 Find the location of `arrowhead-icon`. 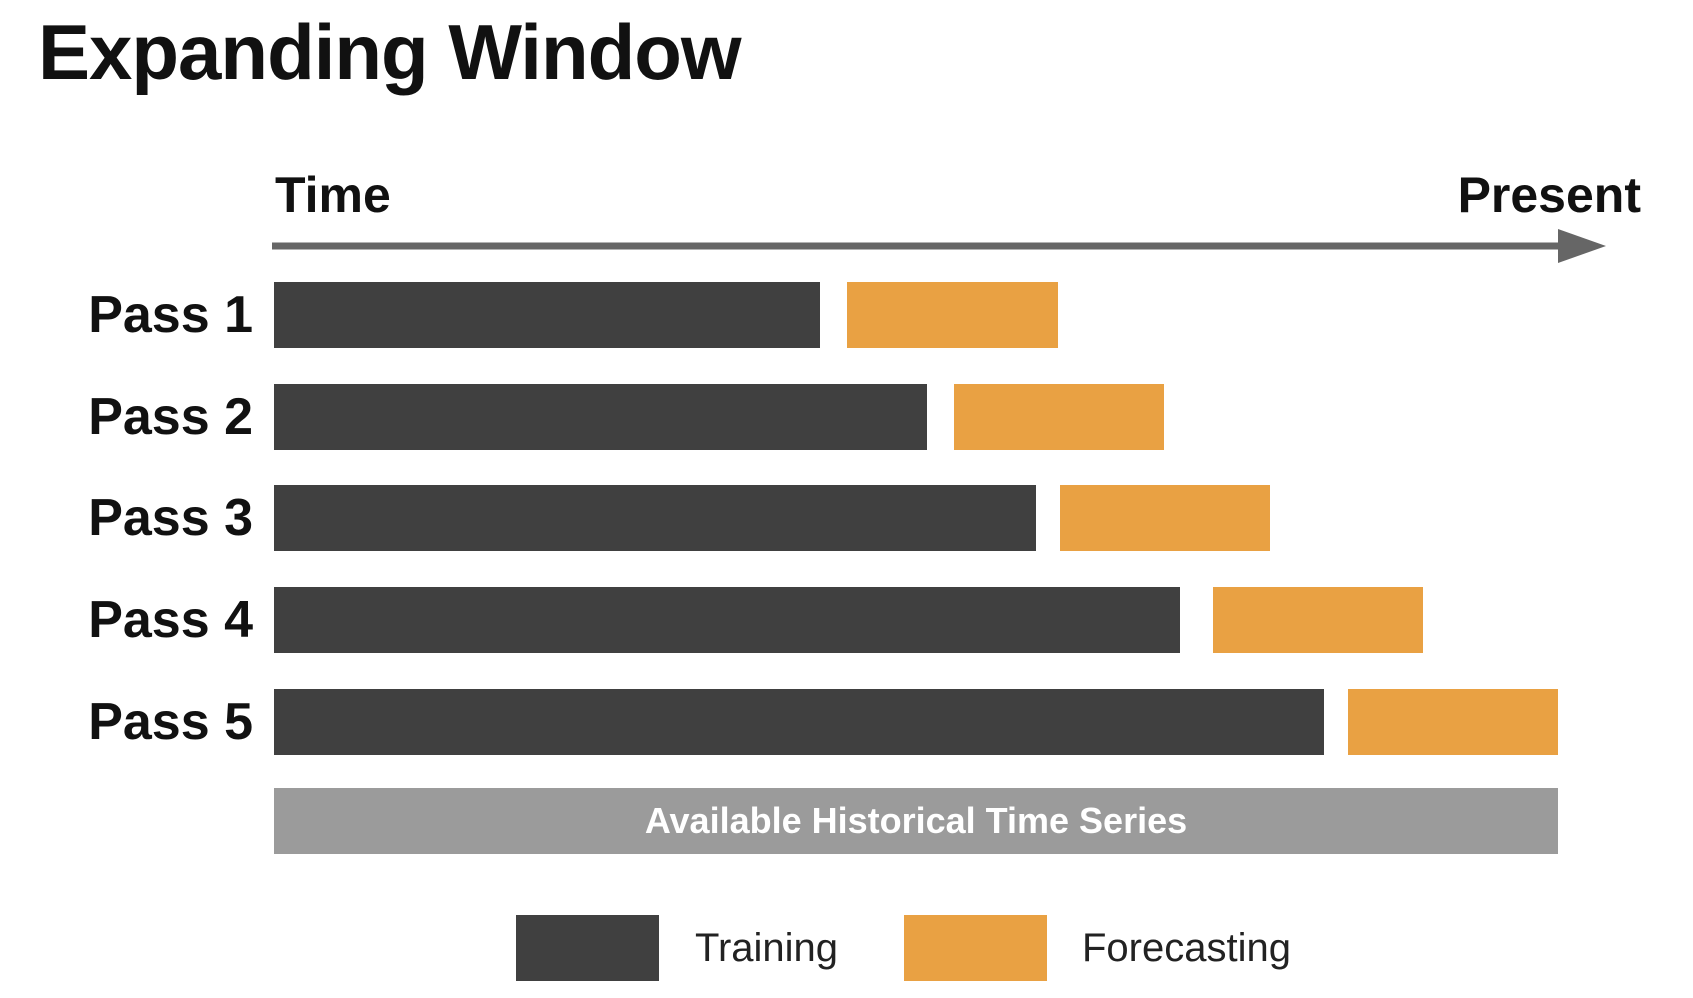

arrowhead-icon is located at coordinates (1582, 246).